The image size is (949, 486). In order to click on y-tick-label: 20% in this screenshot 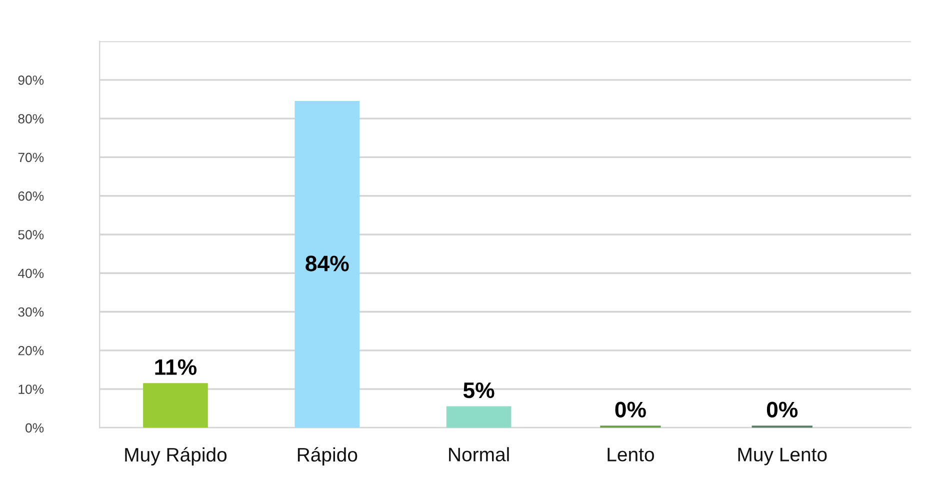, I will do `click(31, 351)`.